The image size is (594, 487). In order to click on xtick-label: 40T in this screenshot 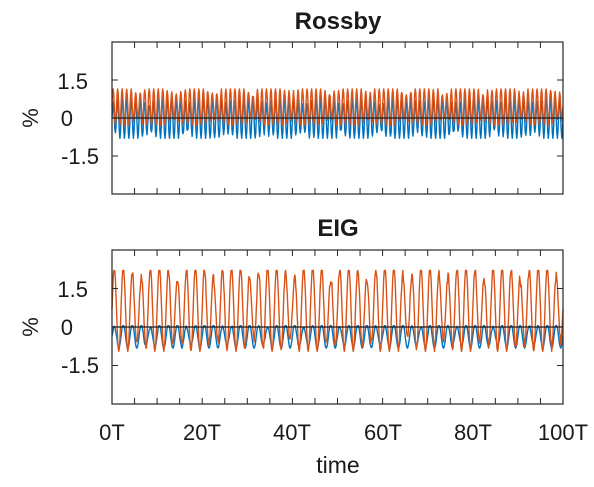, I will do `click(292, 432)`.